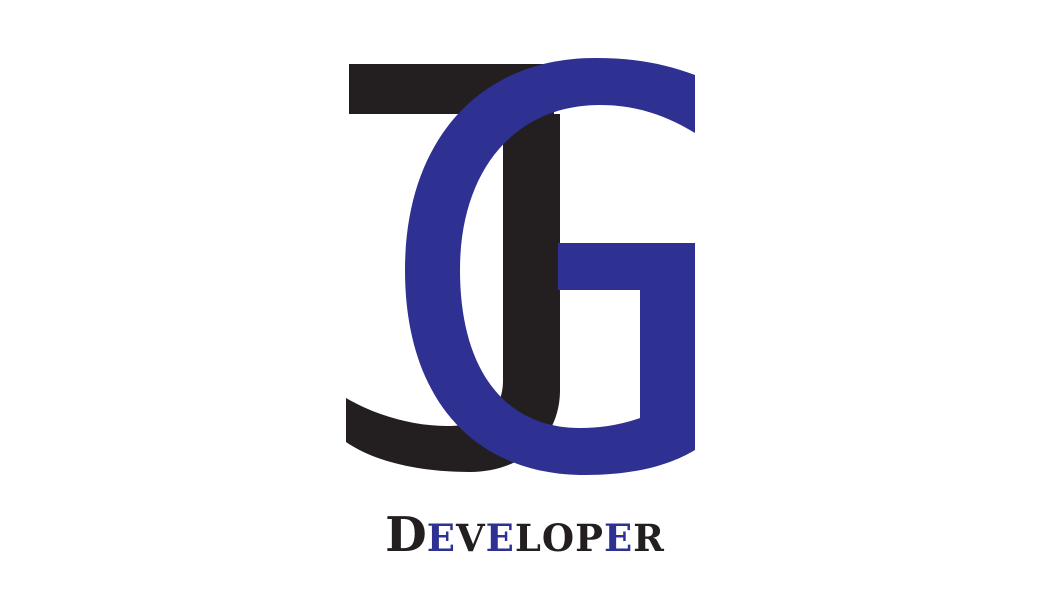  What do you see at coordinates (406, 535) in the screenshot?
I see `wordmark-letter-d: D` at bounding box center [406, 535].